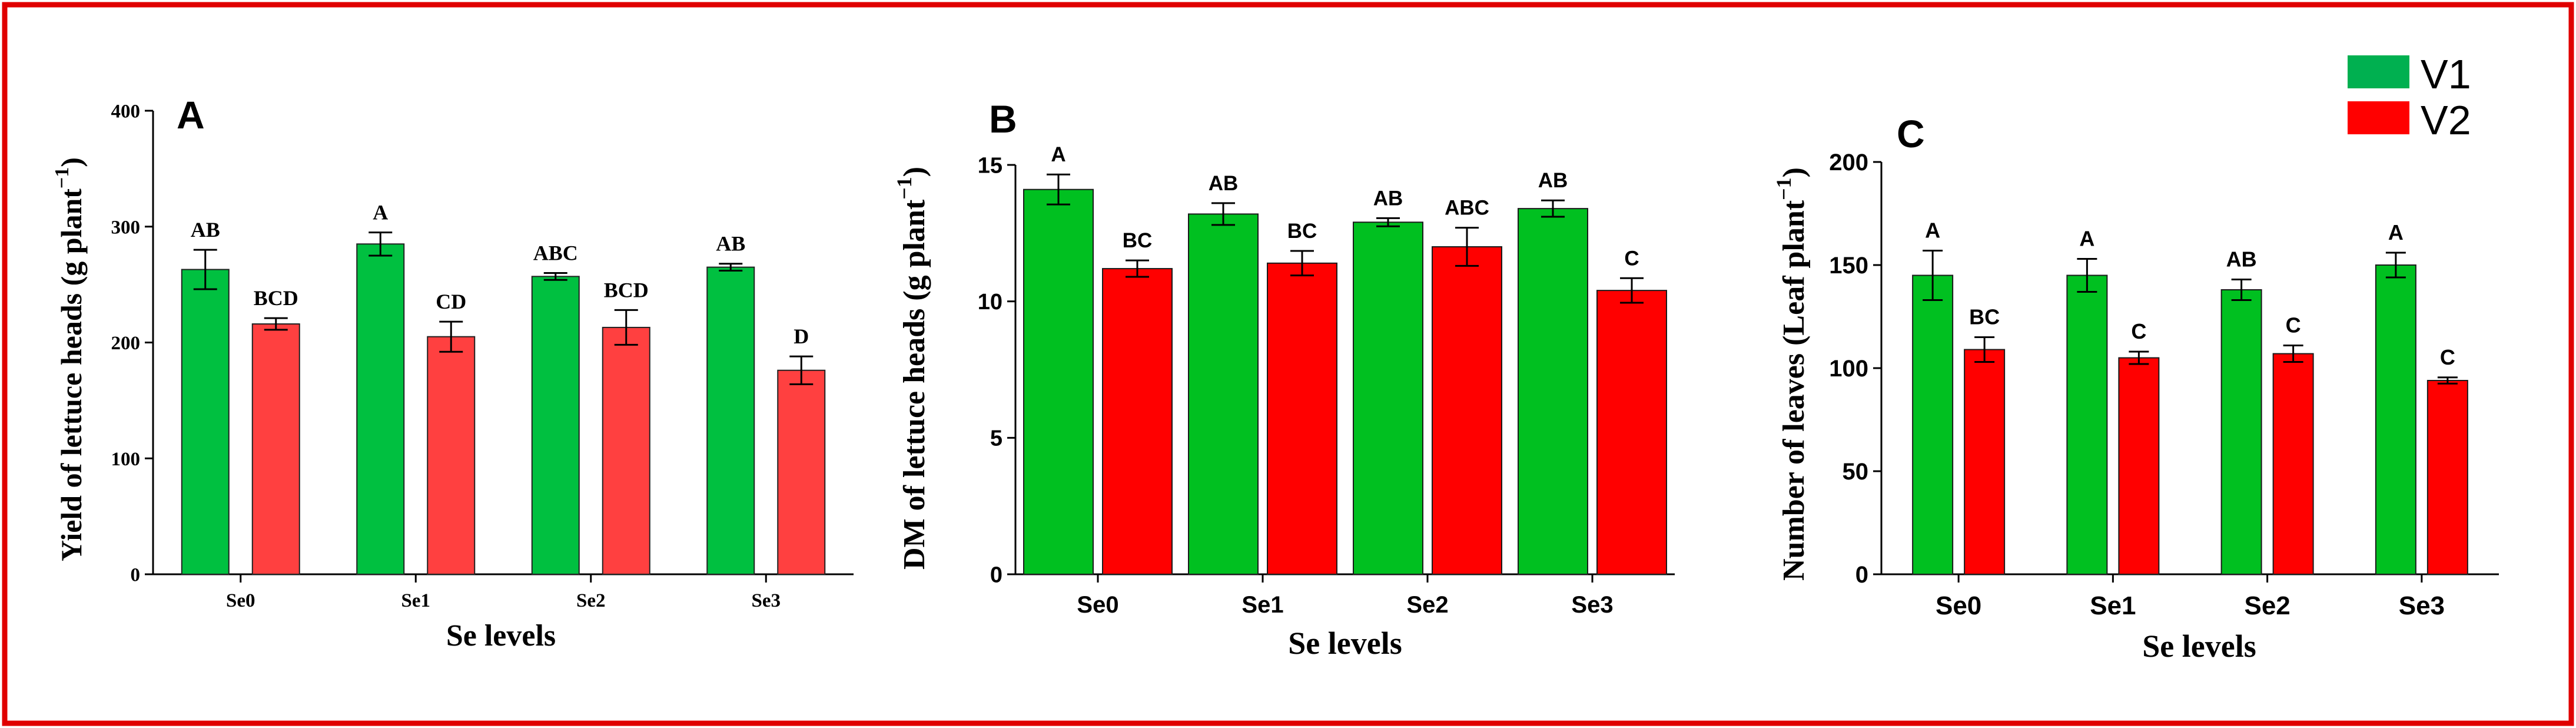 Image resolution: width=2576 pixels, height=728 pixels. Describe the element at coordinates (555, 276) in the screenshot. I see `panel-a-error-bar-v1-se2` at that location.